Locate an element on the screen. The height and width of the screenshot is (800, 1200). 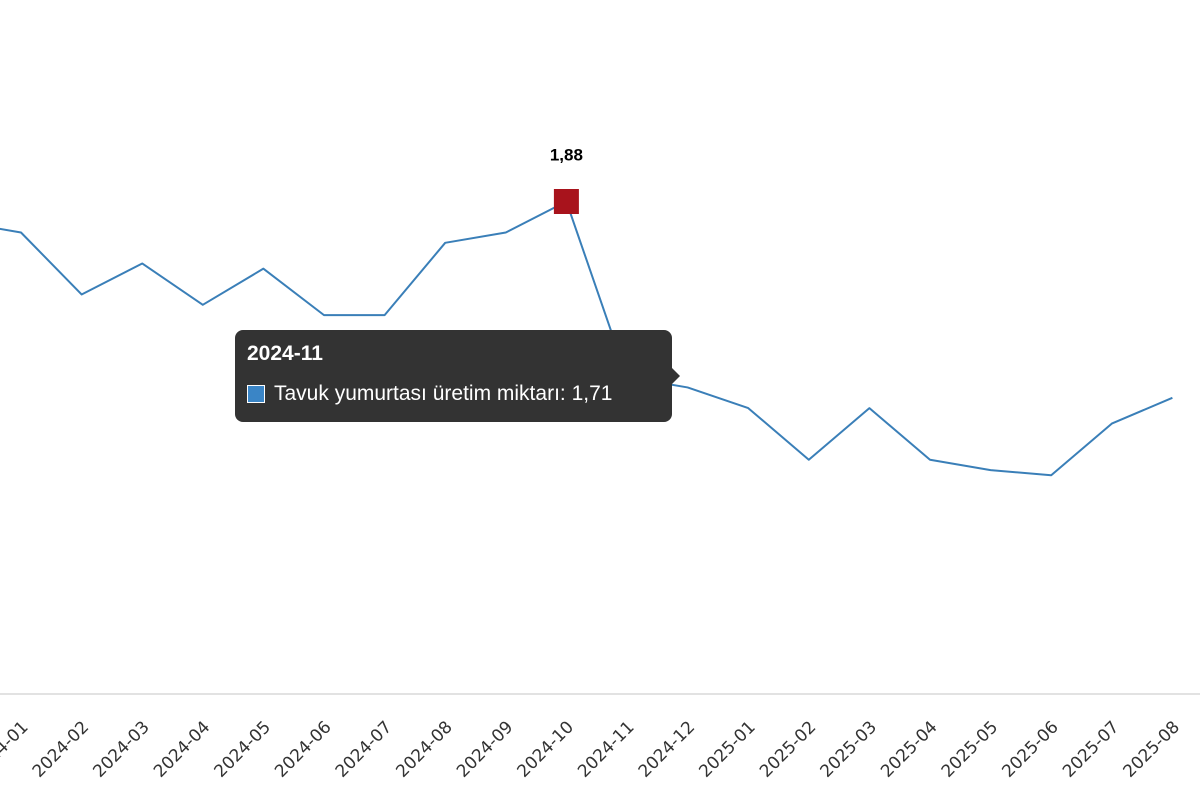
peak-marker is located at coordinates (566, 201).